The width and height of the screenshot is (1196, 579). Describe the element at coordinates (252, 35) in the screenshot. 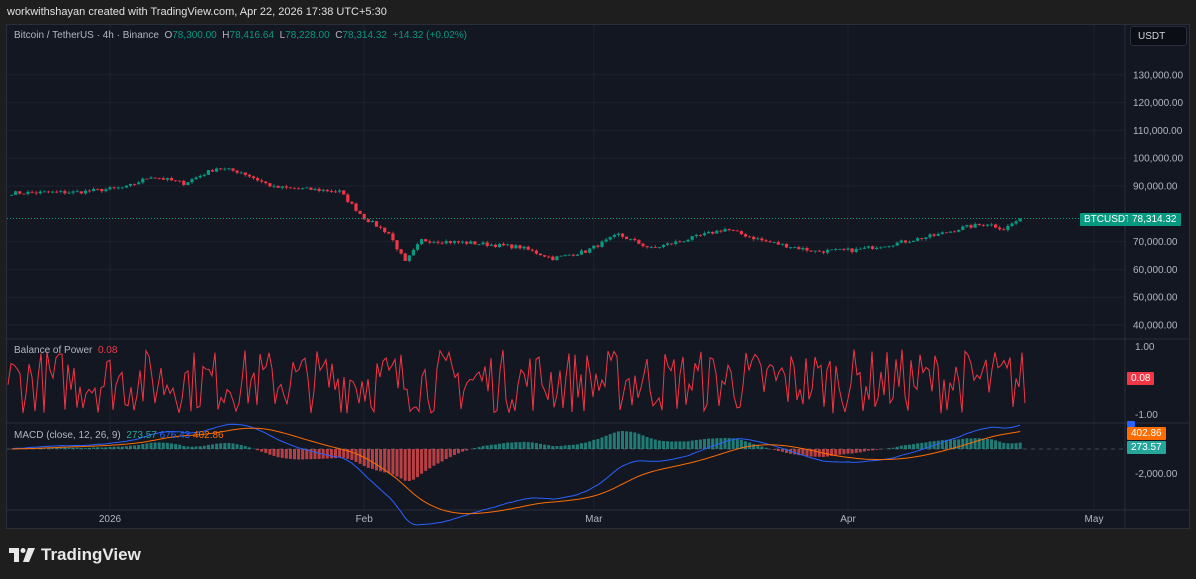

I see `high-value: 78,416.64` at that location.